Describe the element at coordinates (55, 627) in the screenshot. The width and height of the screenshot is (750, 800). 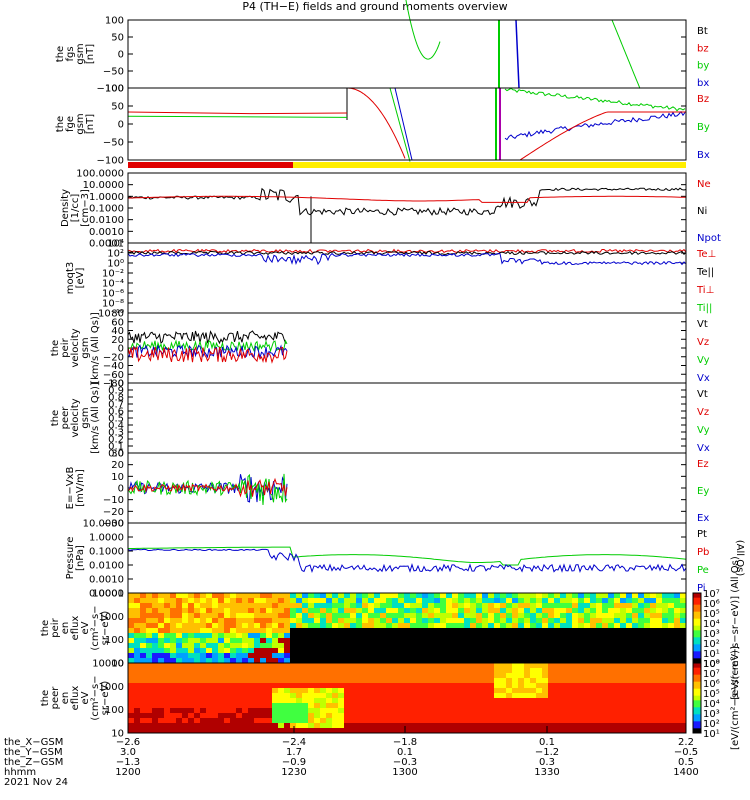
I see `ylabel-line: peir` at that location.